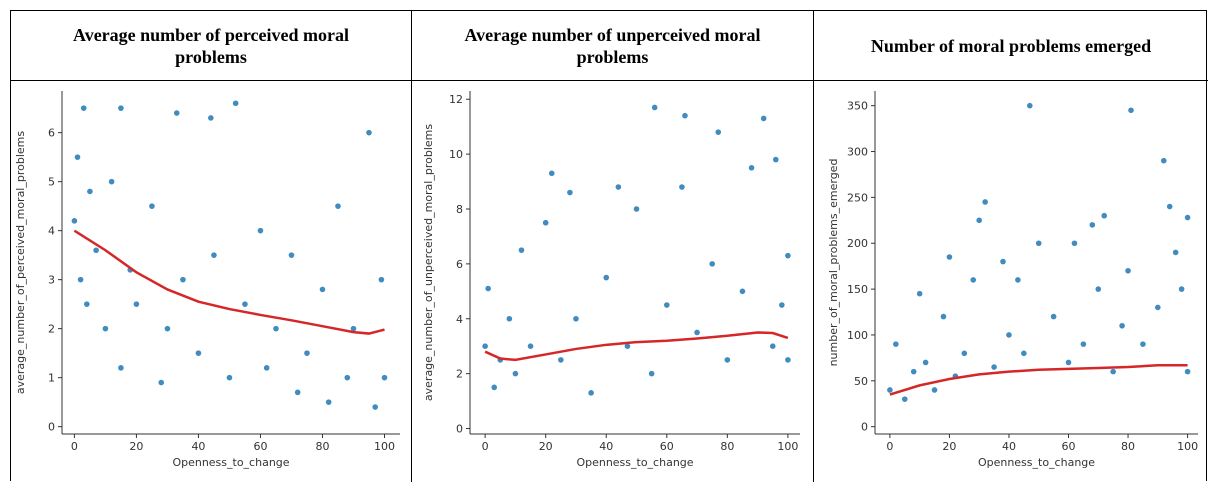 The image size is (1213, 482). Describe the element at coordinates (1187, 446) in the screenshot. I see `x-tick-label: 100` at that location.